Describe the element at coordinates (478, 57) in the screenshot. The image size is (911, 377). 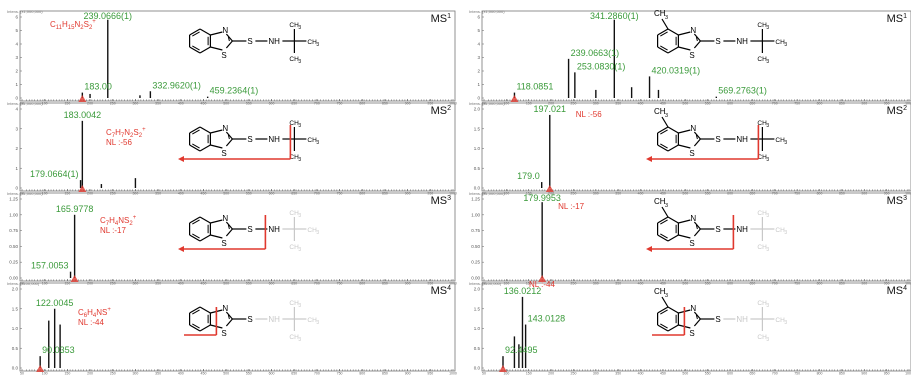
I see `y-tick-label: 3` at that location.